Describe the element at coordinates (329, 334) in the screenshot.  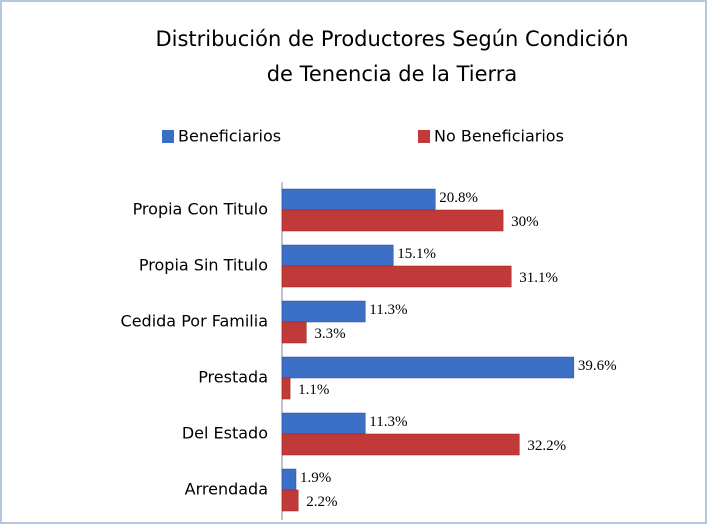
I see `value-label: 3.3%` at that location.